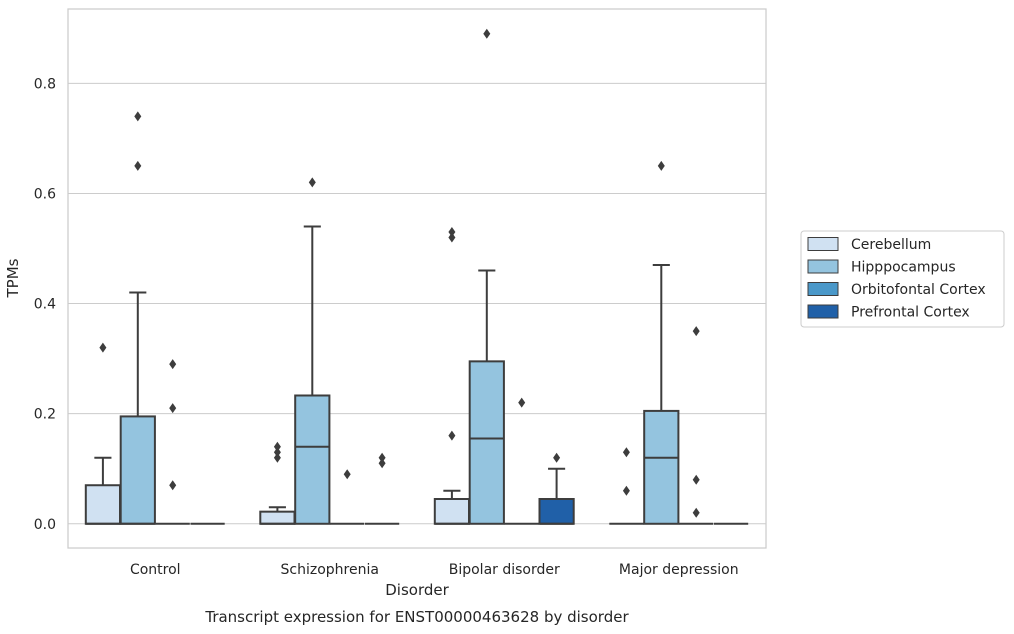 The width and height of the screenshot is (1014, 634). What do you see at coordinates (155, 570) in the screenshot?
I see `x-tick-label: Control` at bounding box center [155, 570].